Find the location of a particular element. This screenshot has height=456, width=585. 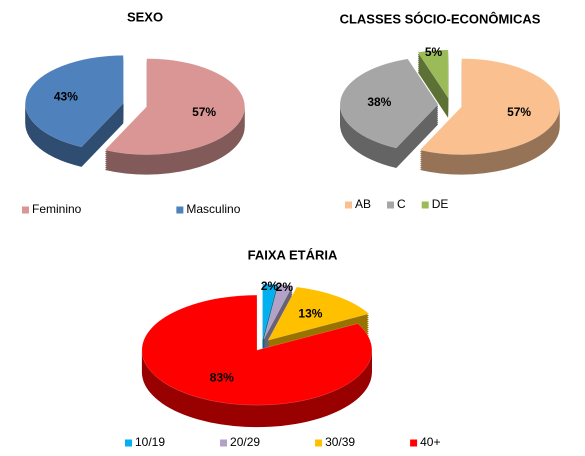

data-label: 83% is located at coordinates (222, 378).